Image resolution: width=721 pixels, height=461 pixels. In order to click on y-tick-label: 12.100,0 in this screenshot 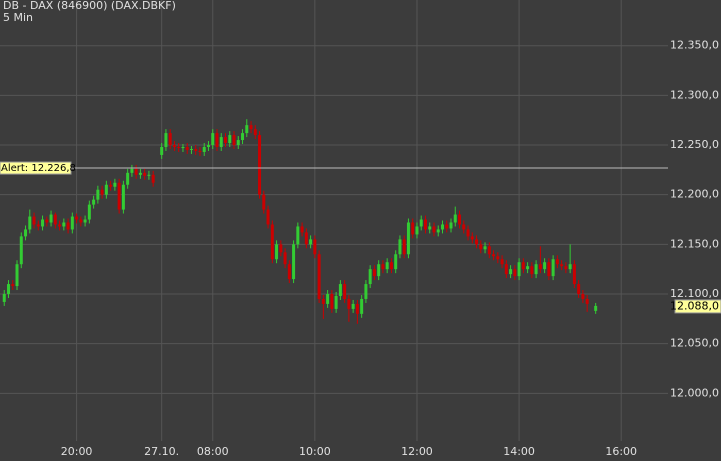, I will do `click(694, 293)`.